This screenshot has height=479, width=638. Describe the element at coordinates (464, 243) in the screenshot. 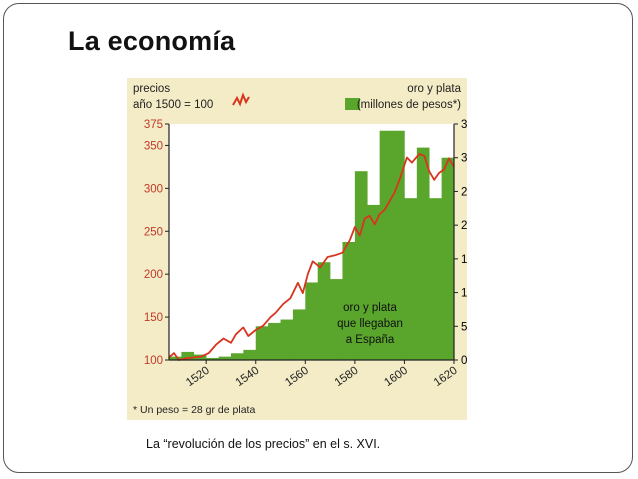

I see `right-axis-ticks: 0 5 10 15 20 25 30 35` at that location.